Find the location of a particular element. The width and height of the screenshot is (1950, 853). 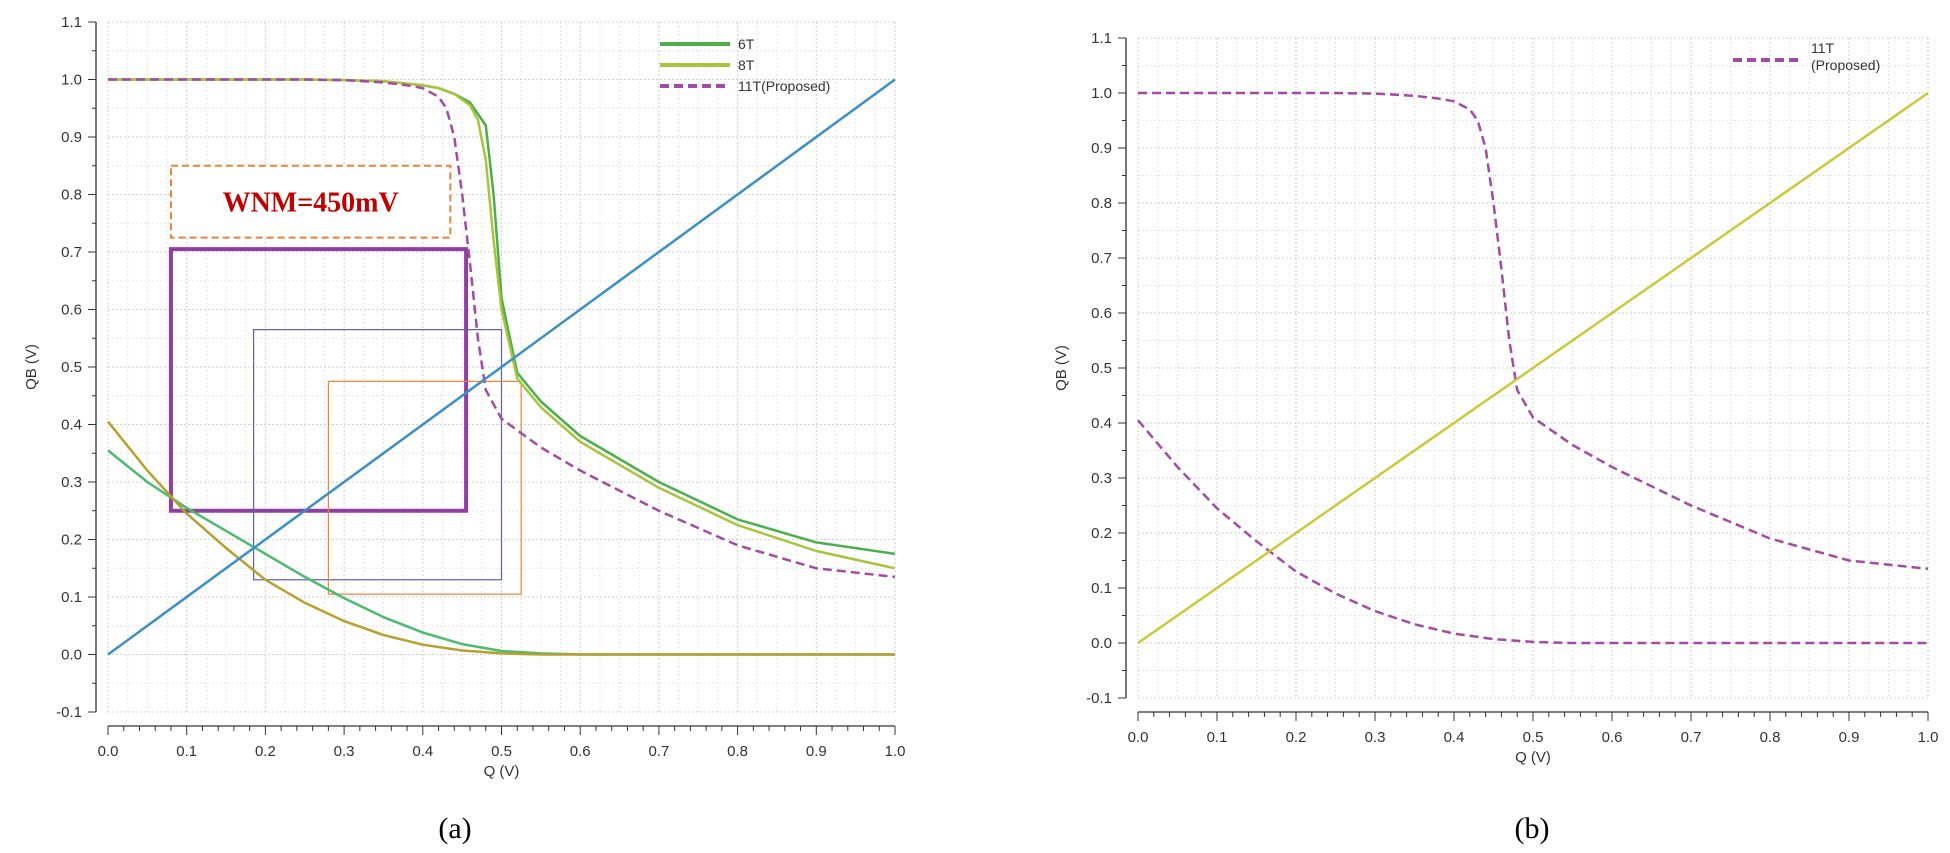

annotation-box is located at coordinates (310, 201).